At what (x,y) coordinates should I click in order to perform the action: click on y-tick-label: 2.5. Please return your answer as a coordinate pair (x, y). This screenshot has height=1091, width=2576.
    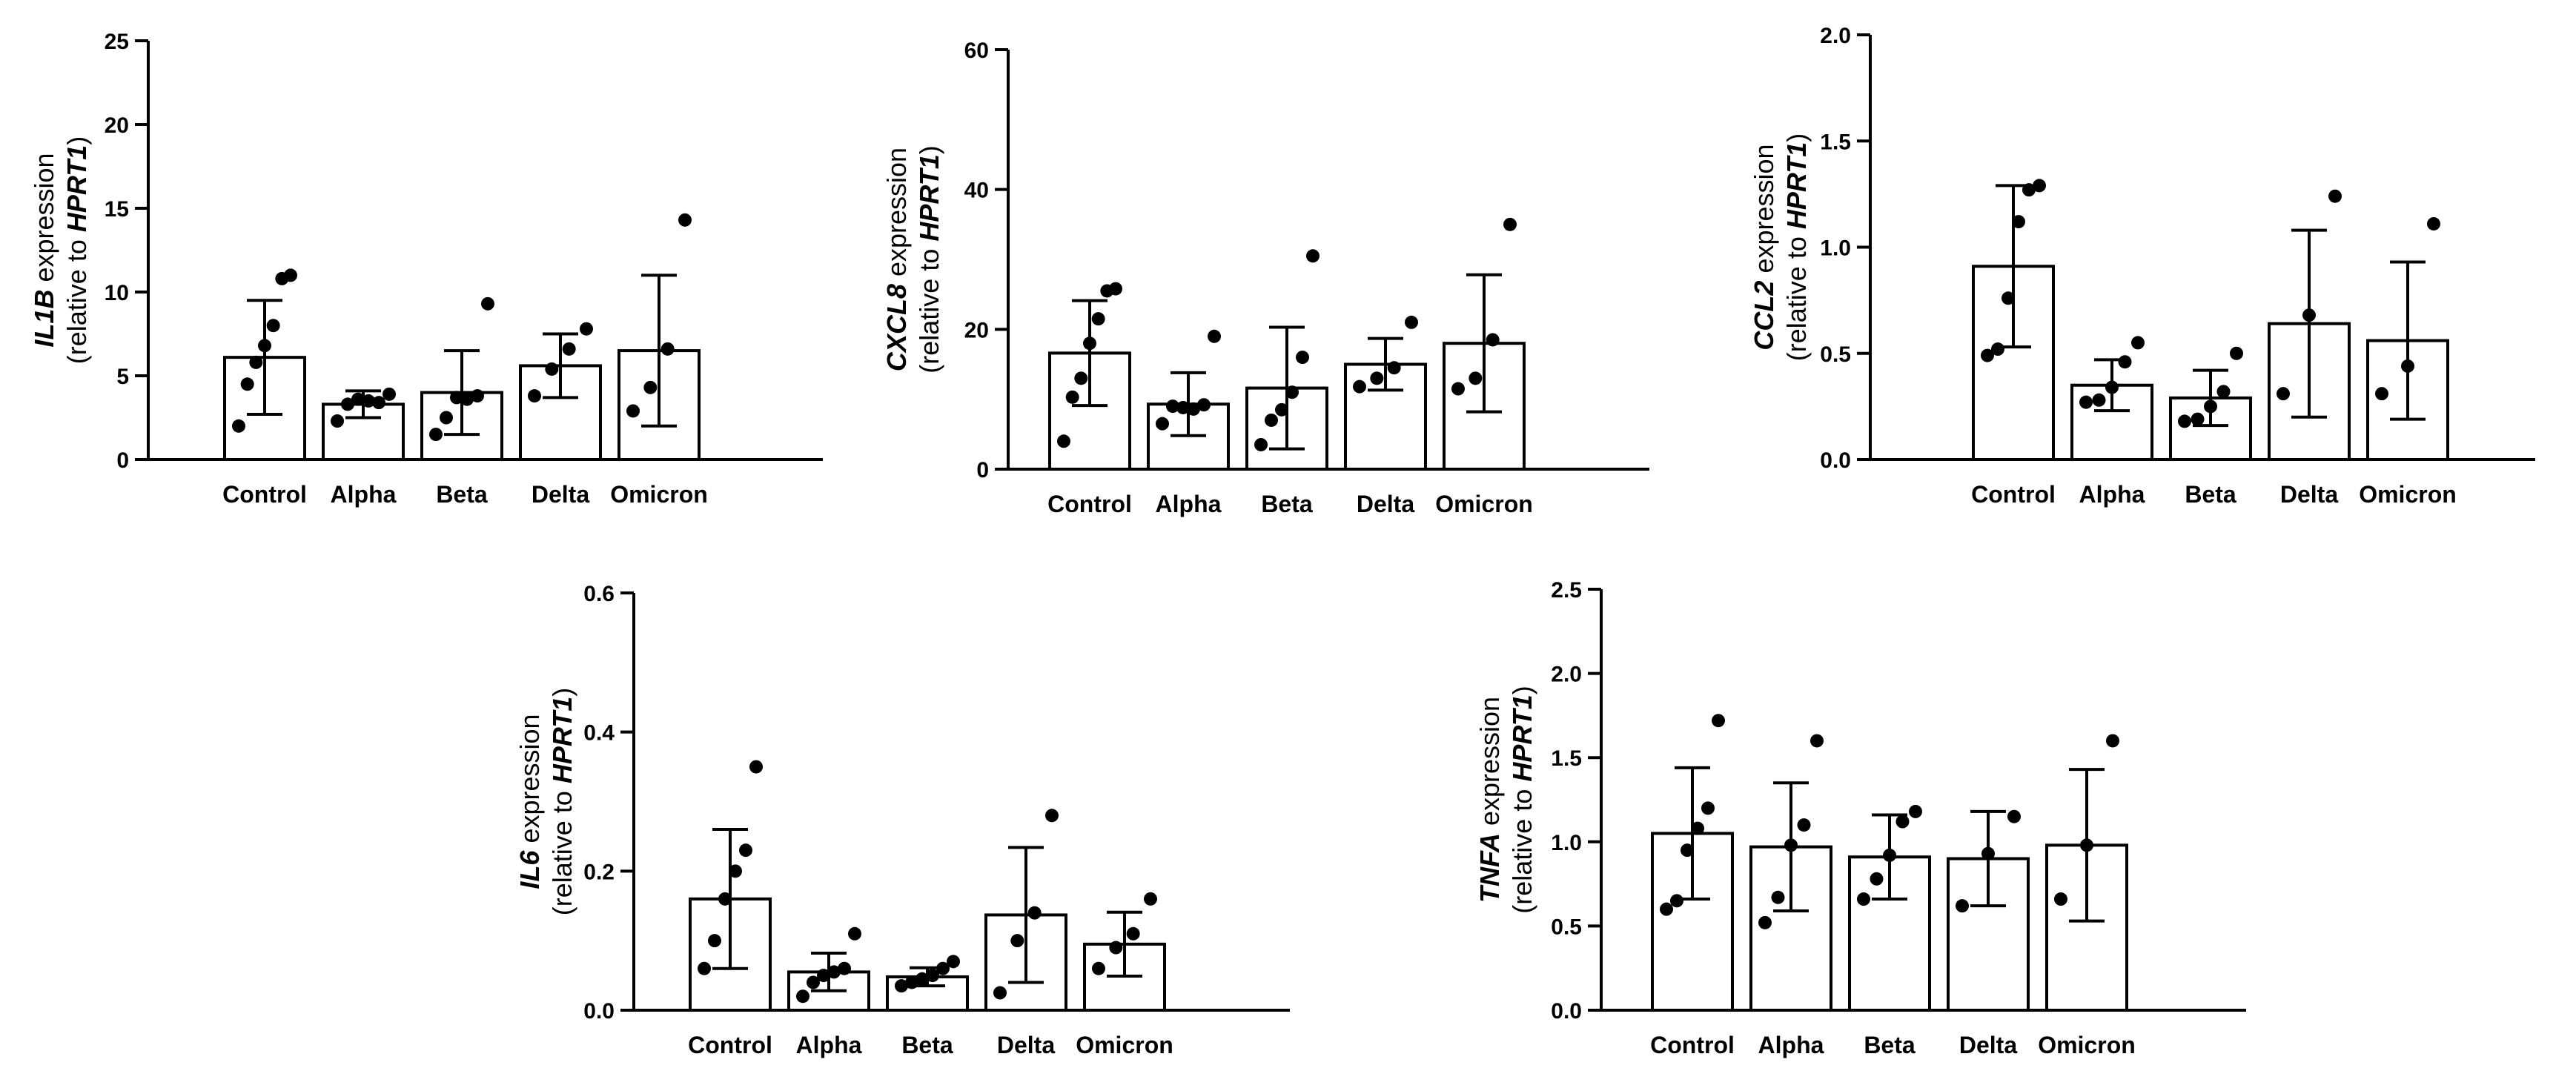
    Looking at the image, I should click on (1566, 590).